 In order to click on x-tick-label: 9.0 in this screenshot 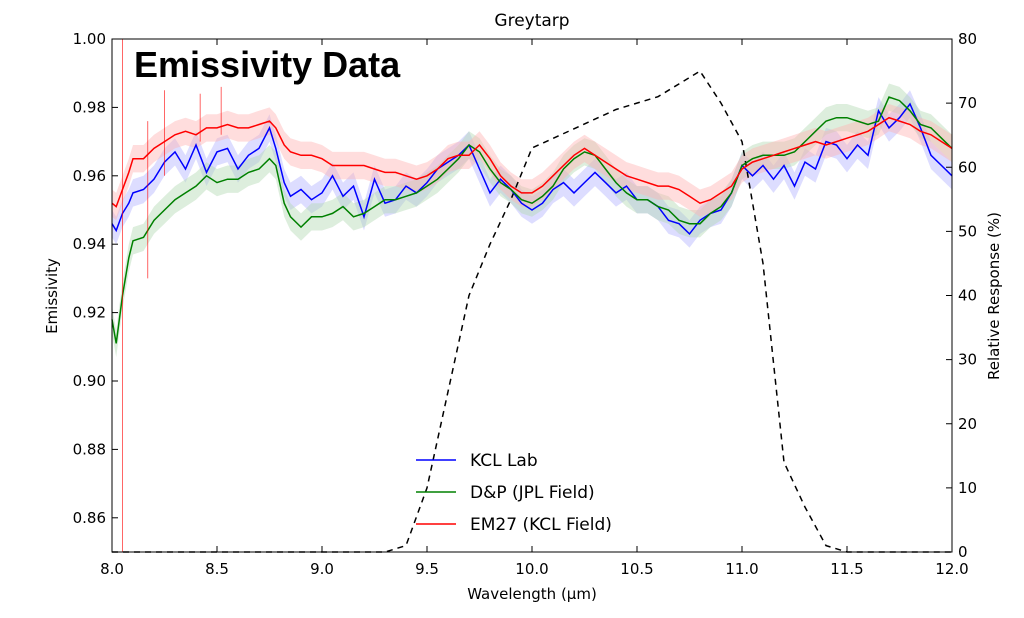, I will do `click(322, 569)`.